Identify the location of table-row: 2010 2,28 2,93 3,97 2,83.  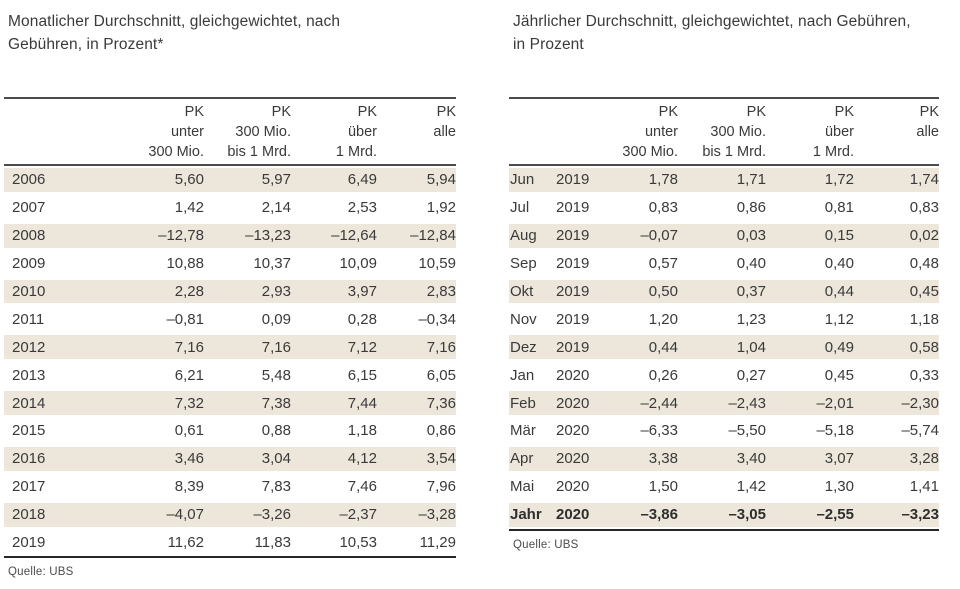
(230, 292).